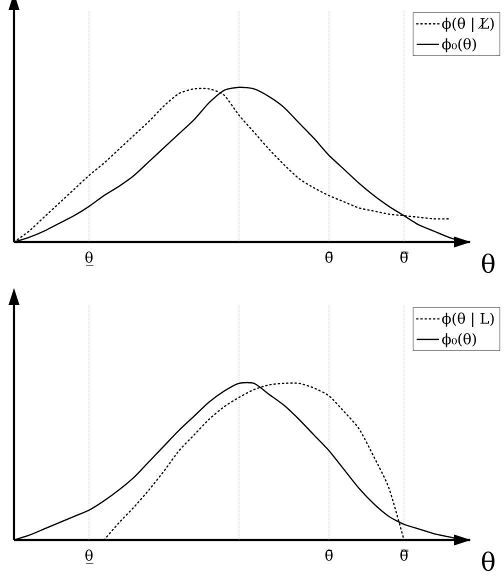 Image resolution: width=504 pixels, height=578 pixels. What do you see at coordinates (468, 320) in the screenshot?
I see `legend-label: ϕ(θ | L)` at bounding box center [468, 320].